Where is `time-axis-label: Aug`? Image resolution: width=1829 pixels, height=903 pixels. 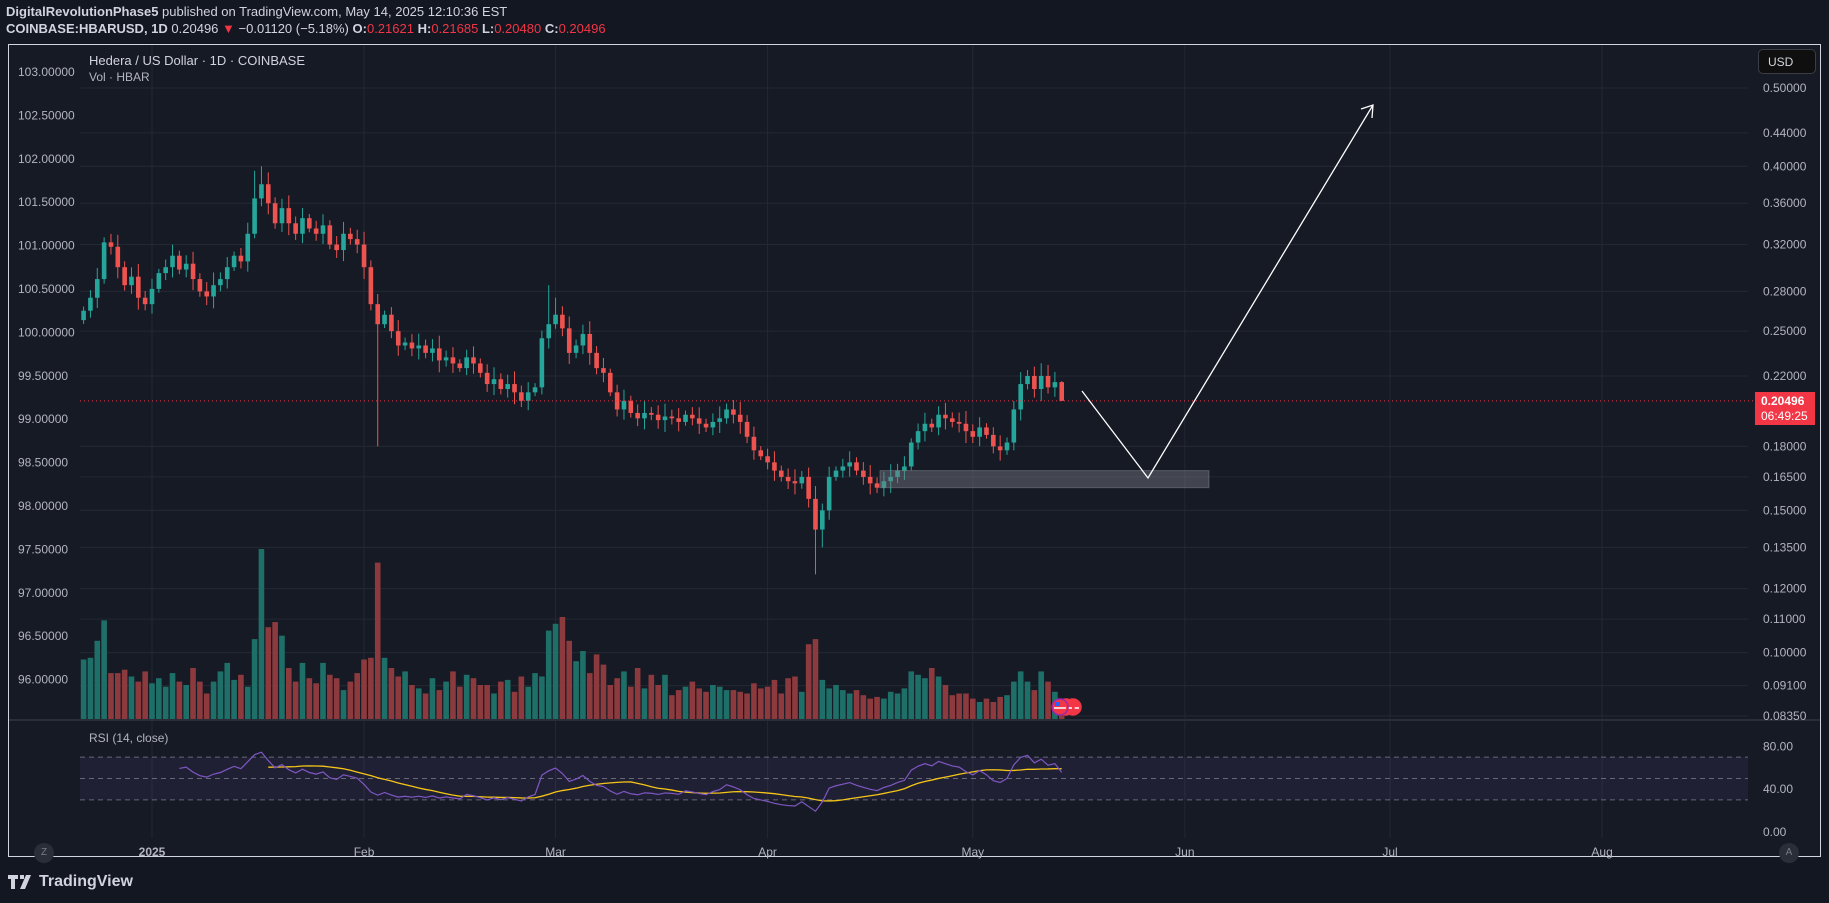
time-axis-label: Aug is located at coordinates (1601, 852).